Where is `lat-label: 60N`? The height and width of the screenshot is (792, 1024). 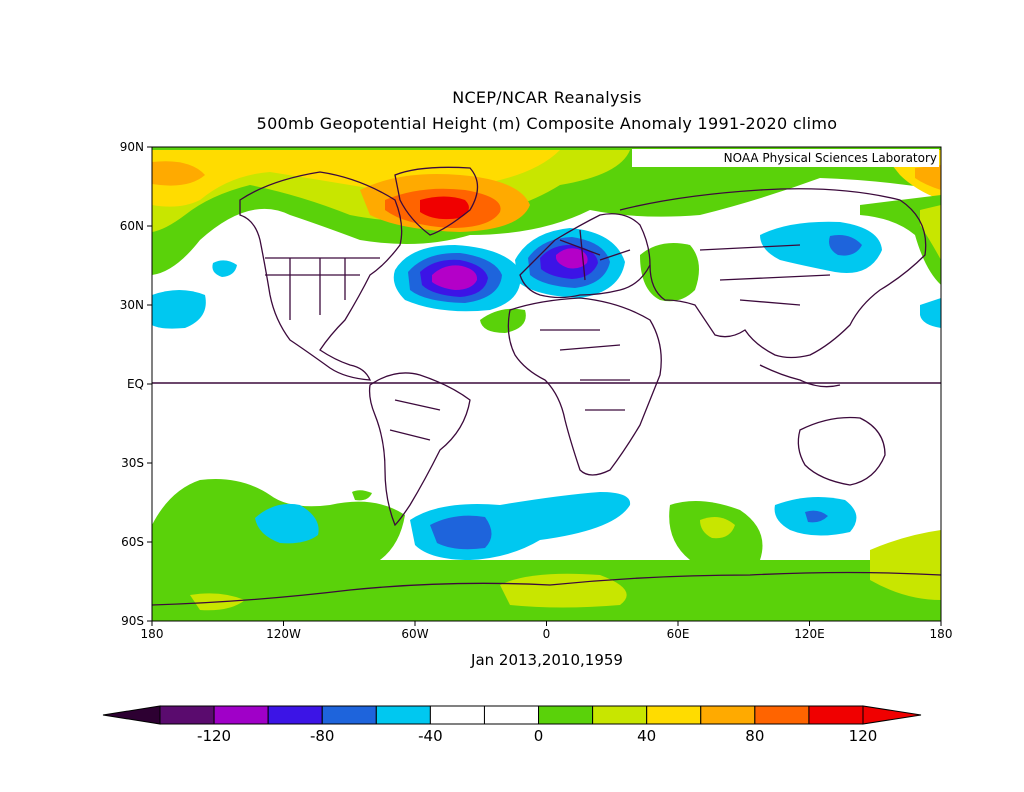
lat-label: 60N is located at coordinates (132, 226).